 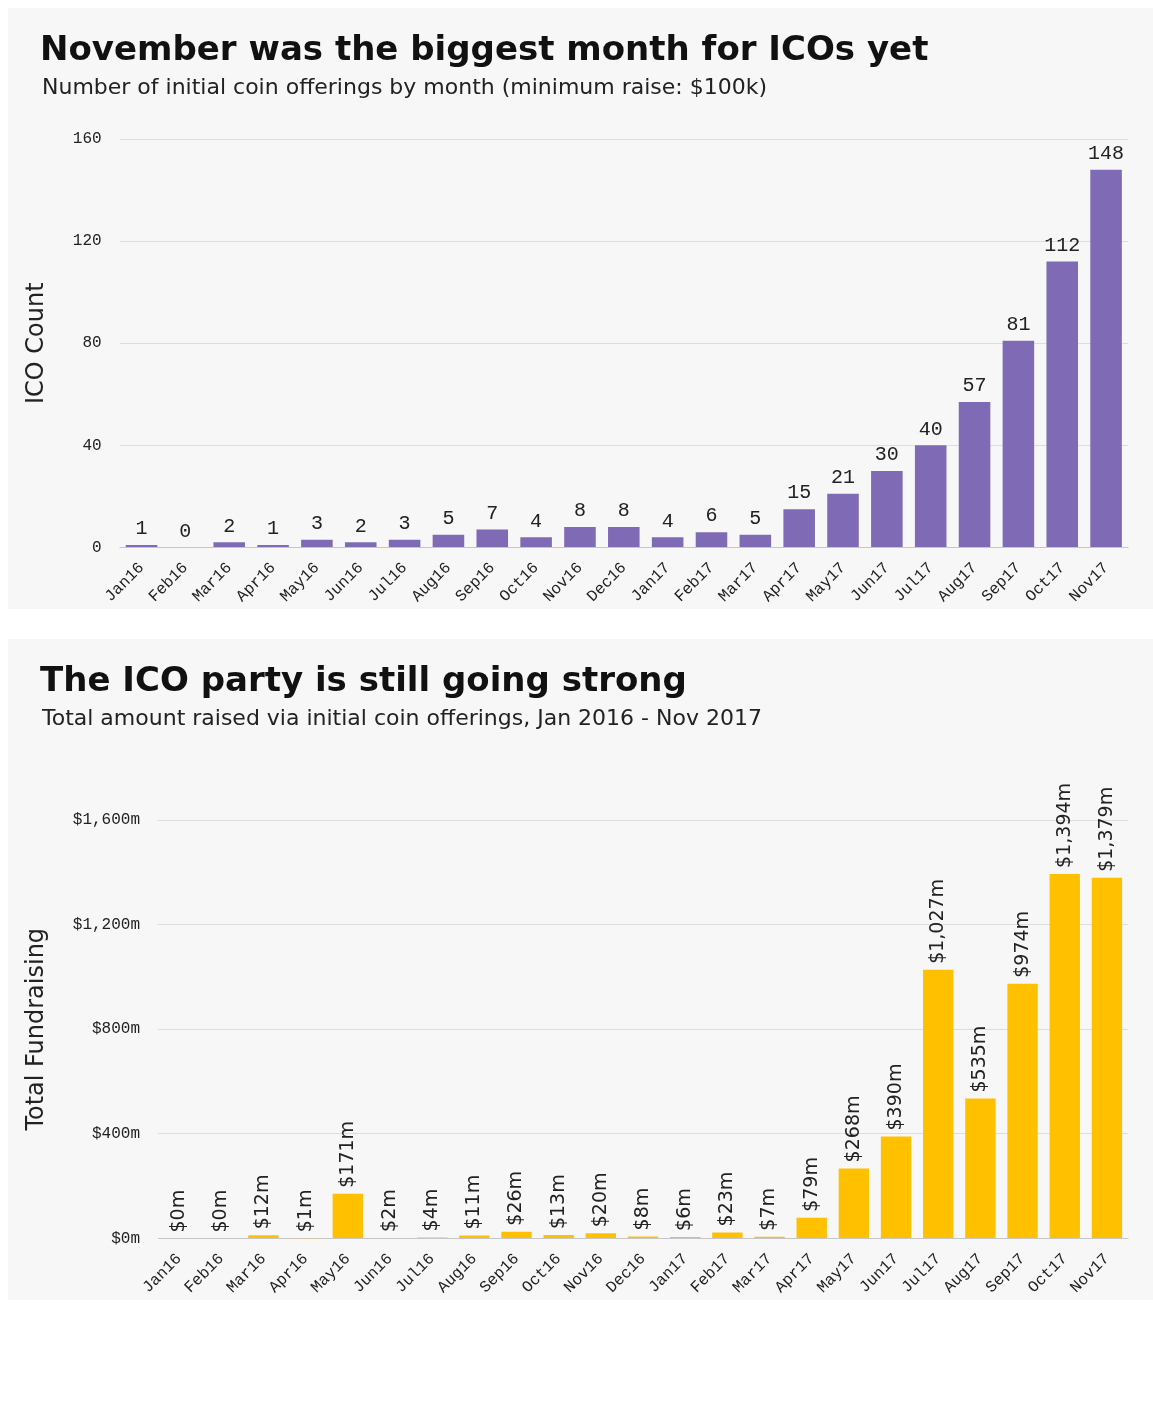 I want to click on data-label: $535m, so click(x=978, y=1059).